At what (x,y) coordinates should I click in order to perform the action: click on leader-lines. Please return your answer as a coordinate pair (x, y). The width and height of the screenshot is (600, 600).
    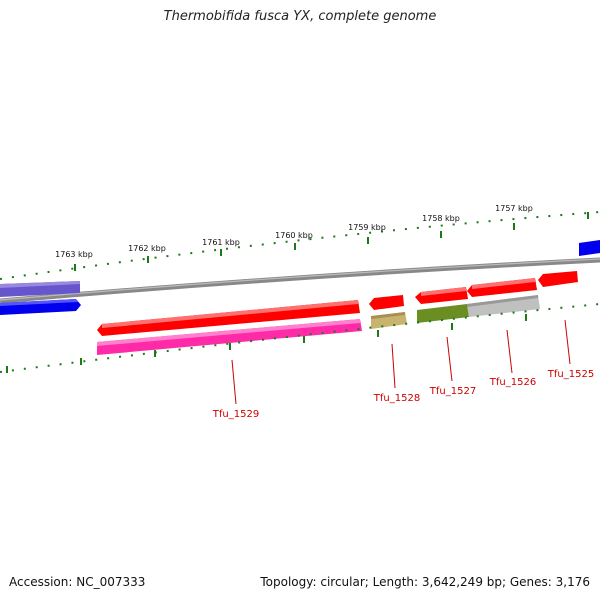
    Looking at the image, I should click on (401, 362).